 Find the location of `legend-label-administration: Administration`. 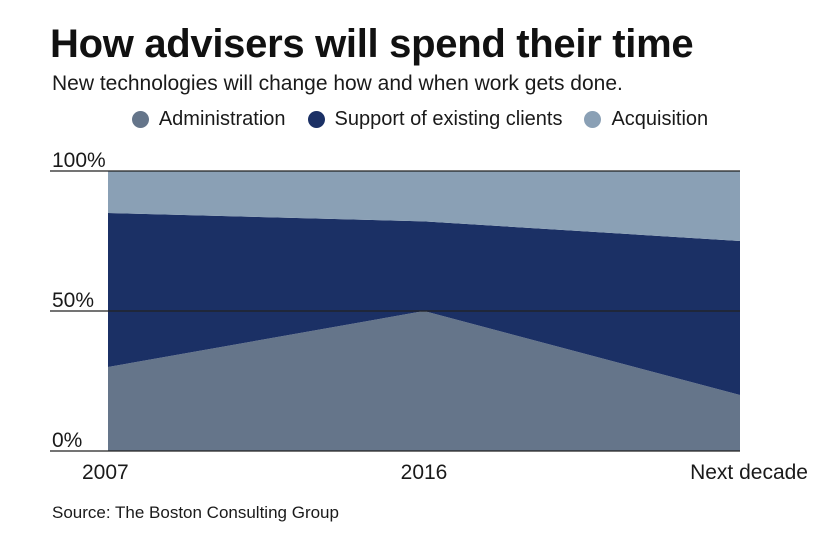

legend-label-administration: Administration is located at coordinates (222, 119).